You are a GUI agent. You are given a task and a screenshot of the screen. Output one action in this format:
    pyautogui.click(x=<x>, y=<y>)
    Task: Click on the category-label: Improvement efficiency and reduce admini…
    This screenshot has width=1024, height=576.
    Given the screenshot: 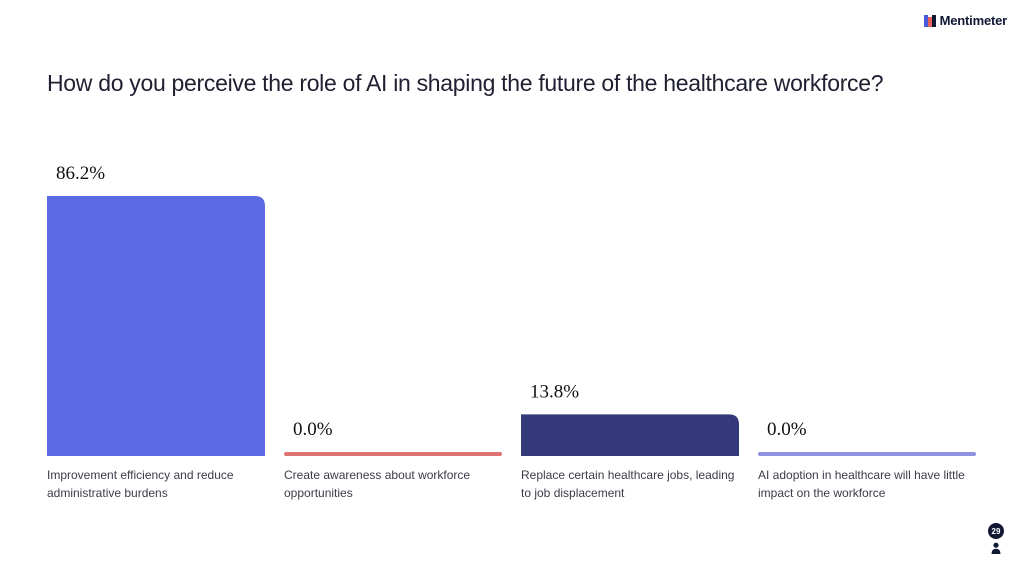 What is the action you would take?
    pyautogui.click(x=140, y=484)
    